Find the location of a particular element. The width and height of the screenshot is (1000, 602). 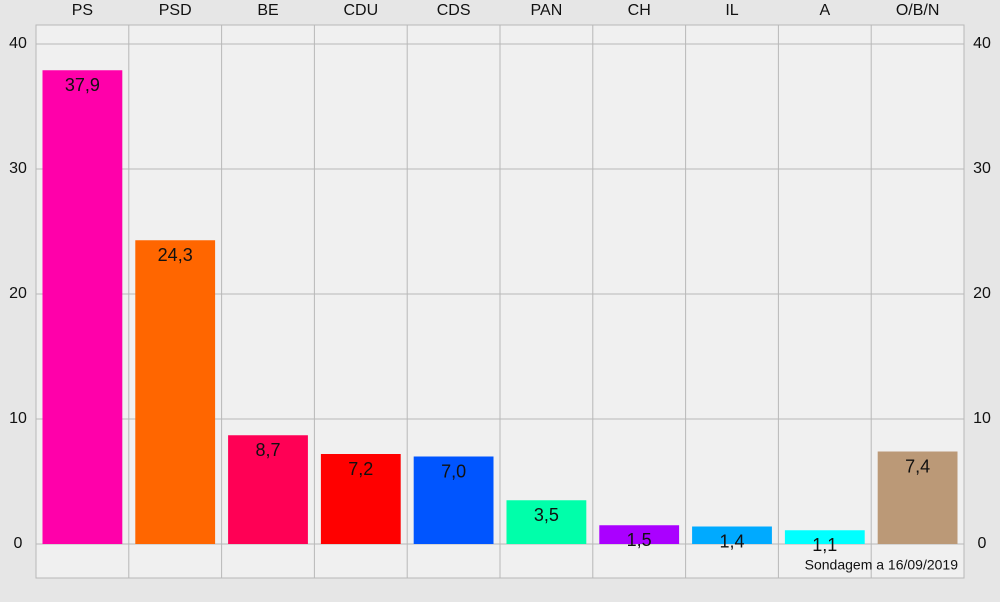

x-tick-label: PS is located at coordinates (82, 10).